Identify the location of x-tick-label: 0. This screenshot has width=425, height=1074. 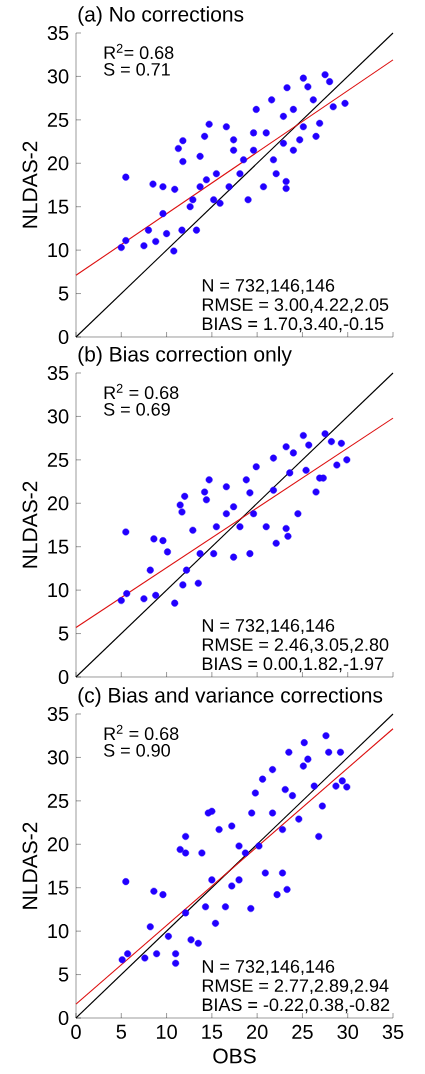
(76, 1032).